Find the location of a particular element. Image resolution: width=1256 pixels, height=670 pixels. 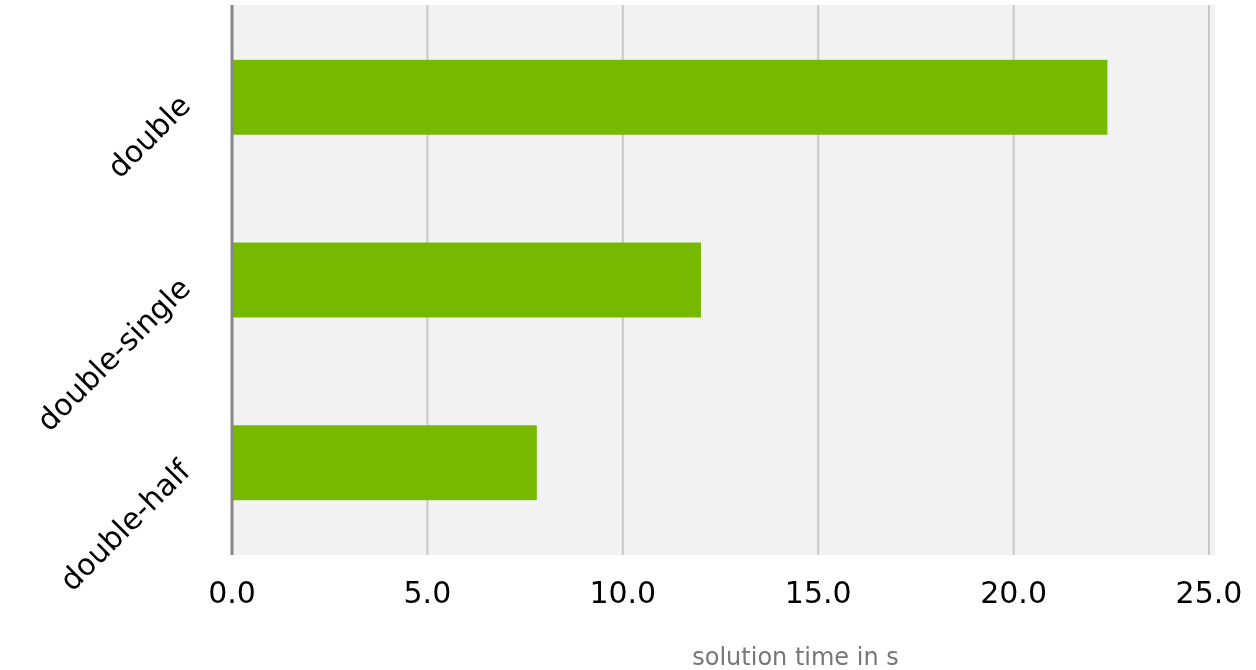

x-tick-label: 25.0 is located at coordinates (1209, 592).